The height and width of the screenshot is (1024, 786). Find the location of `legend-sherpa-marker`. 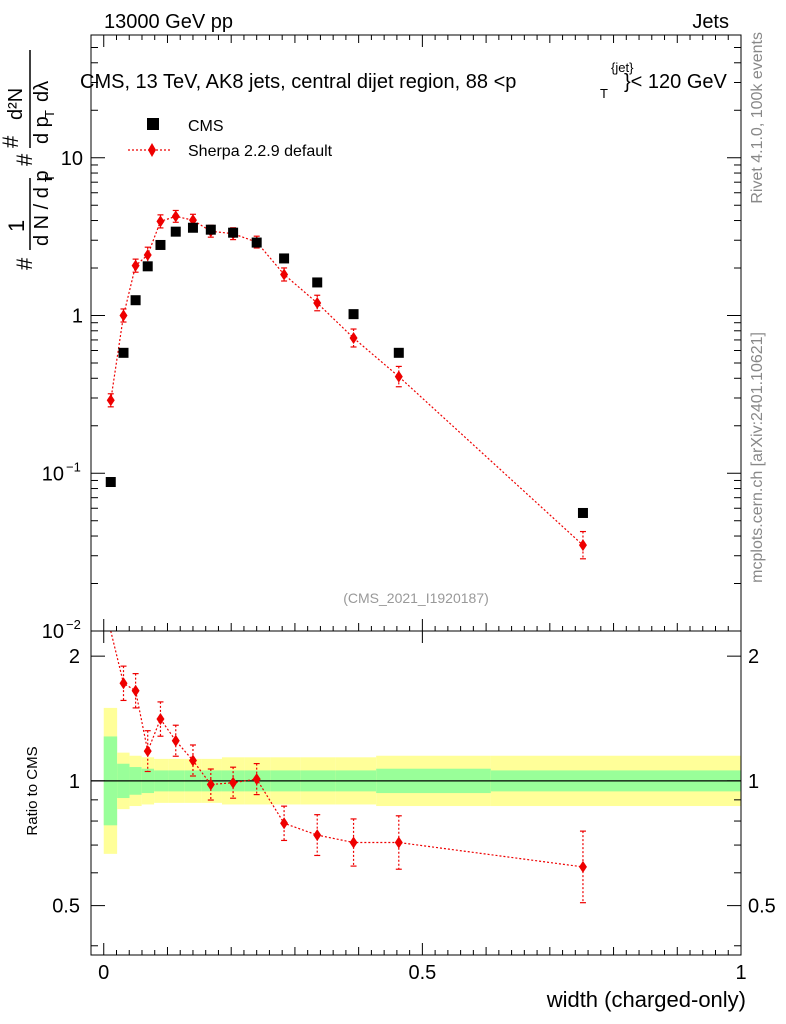

legend-sherpa-marker is located at coordinates (152, 150).